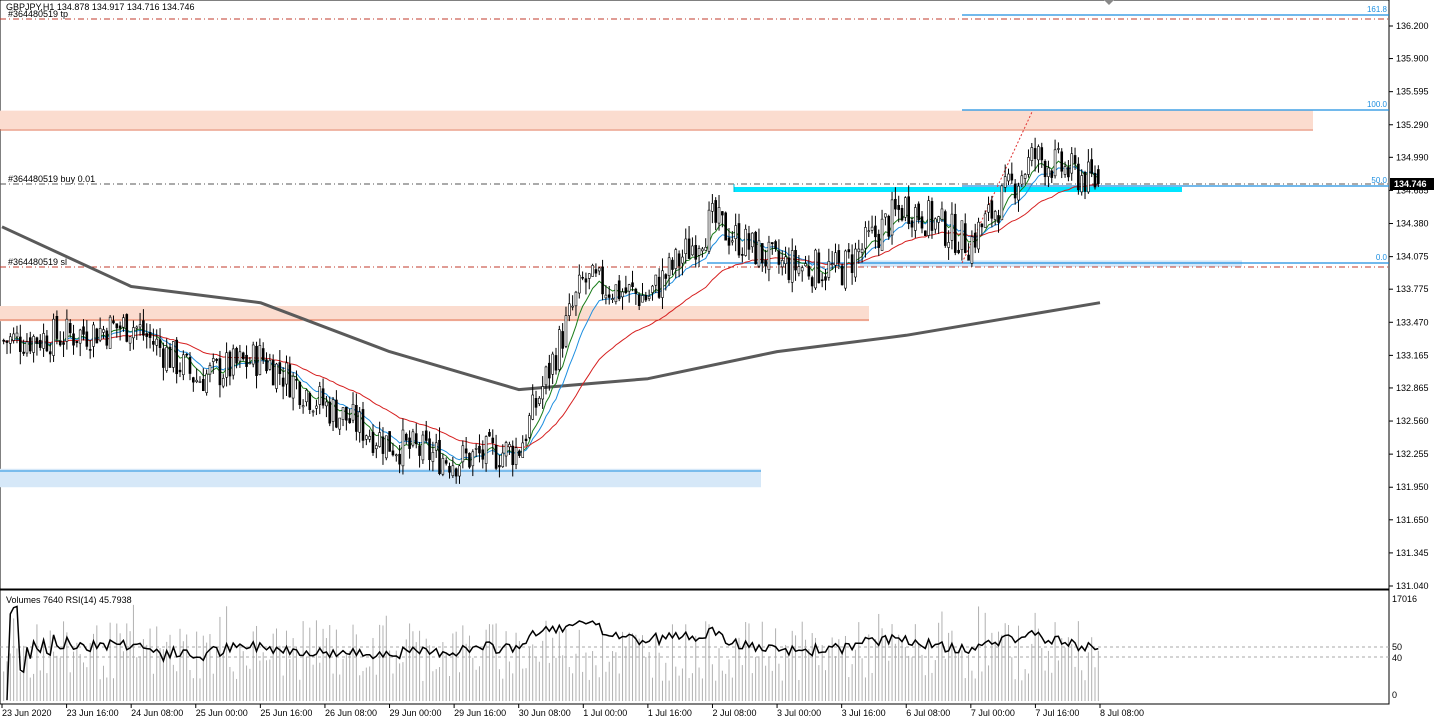 The image size is (1436, 725). Describe the element at coordinates (1412, 224) in the screenshot. I see `price-label: 134.380` at that location.